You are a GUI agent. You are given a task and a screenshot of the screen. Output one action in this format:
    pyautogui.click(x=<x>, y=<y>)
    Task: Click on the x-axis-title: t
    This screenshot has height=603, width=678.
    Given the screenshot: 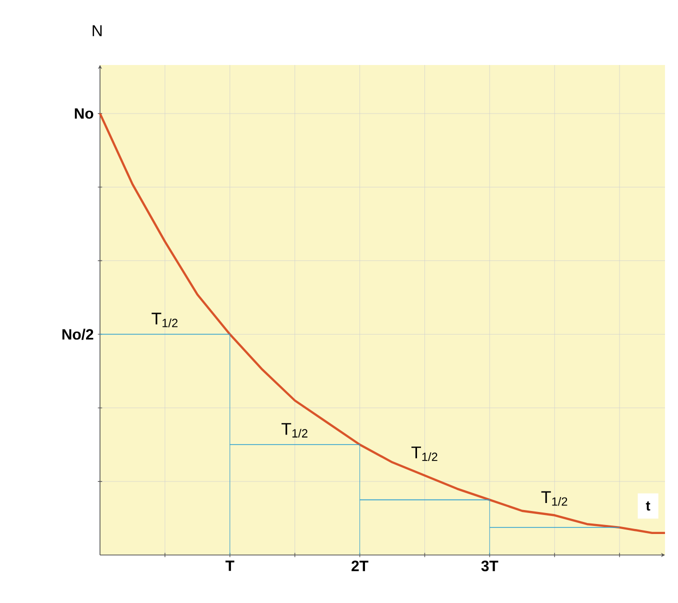 What is the action you would take?
    pyautogui.click(x=648, y=506)
    